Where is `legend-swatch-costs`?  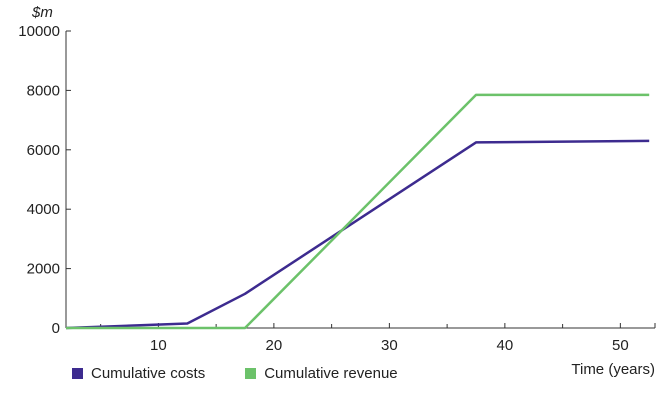 legend-swatch-costs is located at coordinates (77, 373).